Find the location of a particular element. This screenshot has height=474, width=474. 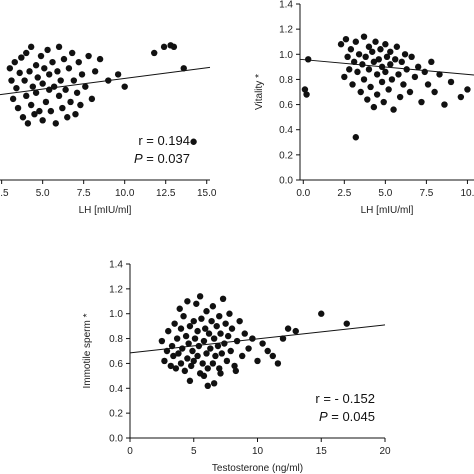

x-axis-title: Testosterone (ng/ml) is located at coordinates (257, 468).